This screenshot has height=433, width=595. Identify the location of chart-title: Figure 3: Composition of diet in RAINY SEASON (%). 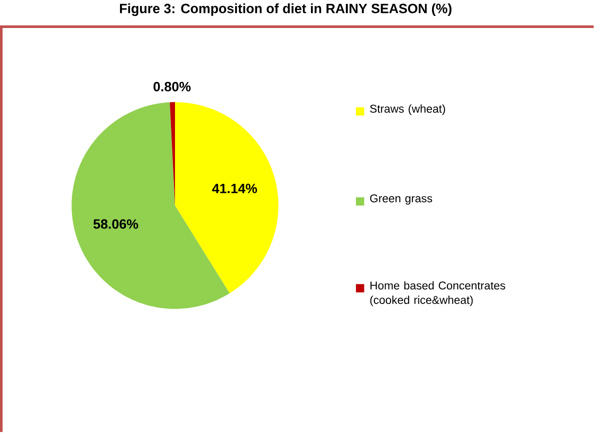
(286, 9).